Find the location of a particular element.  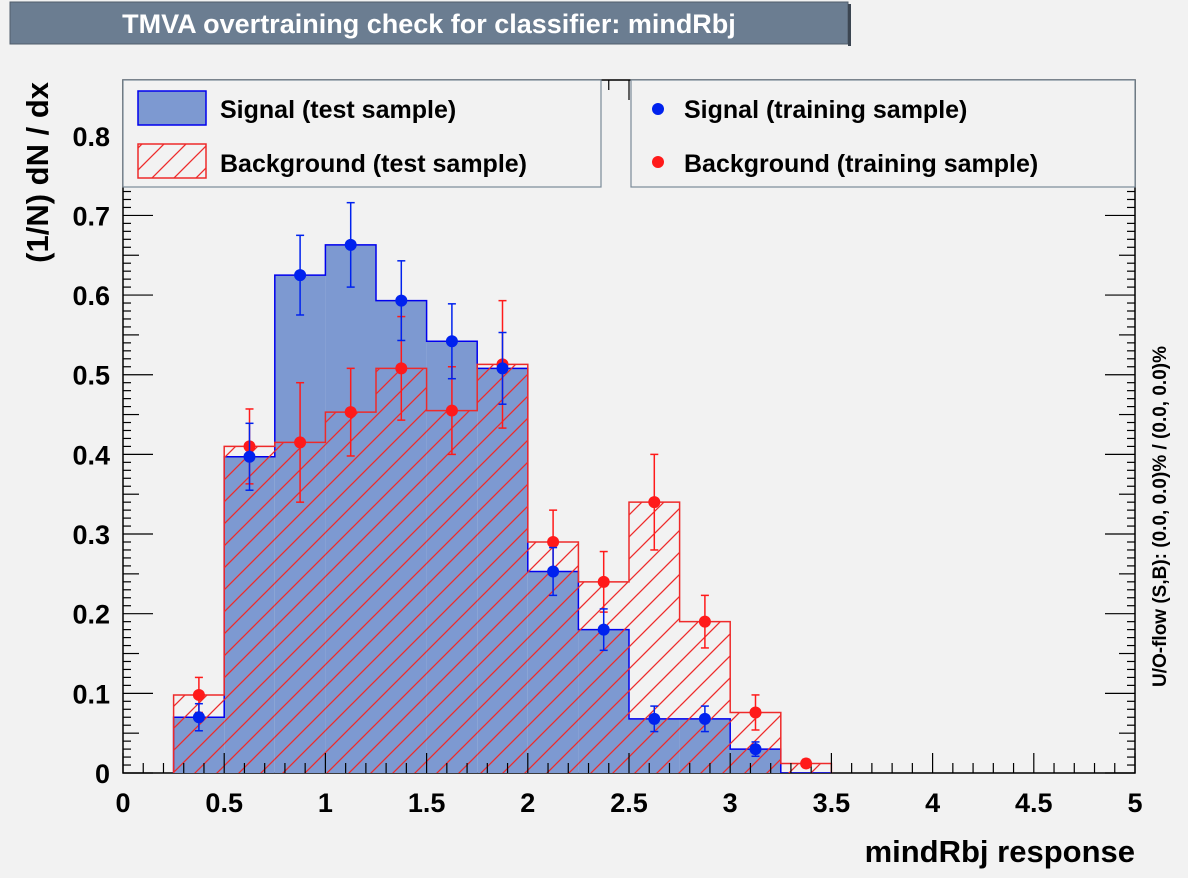

x-tick-label: 0 is located at coordinates (122, 803).